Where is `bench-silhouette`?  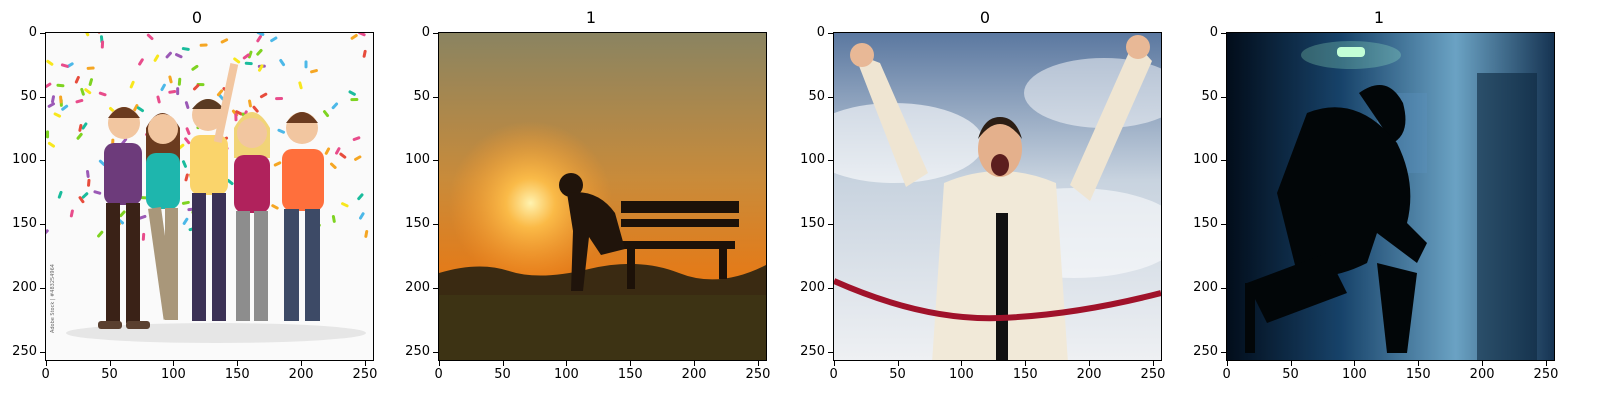 bench-silhouette is located at coordinates (673, 245).